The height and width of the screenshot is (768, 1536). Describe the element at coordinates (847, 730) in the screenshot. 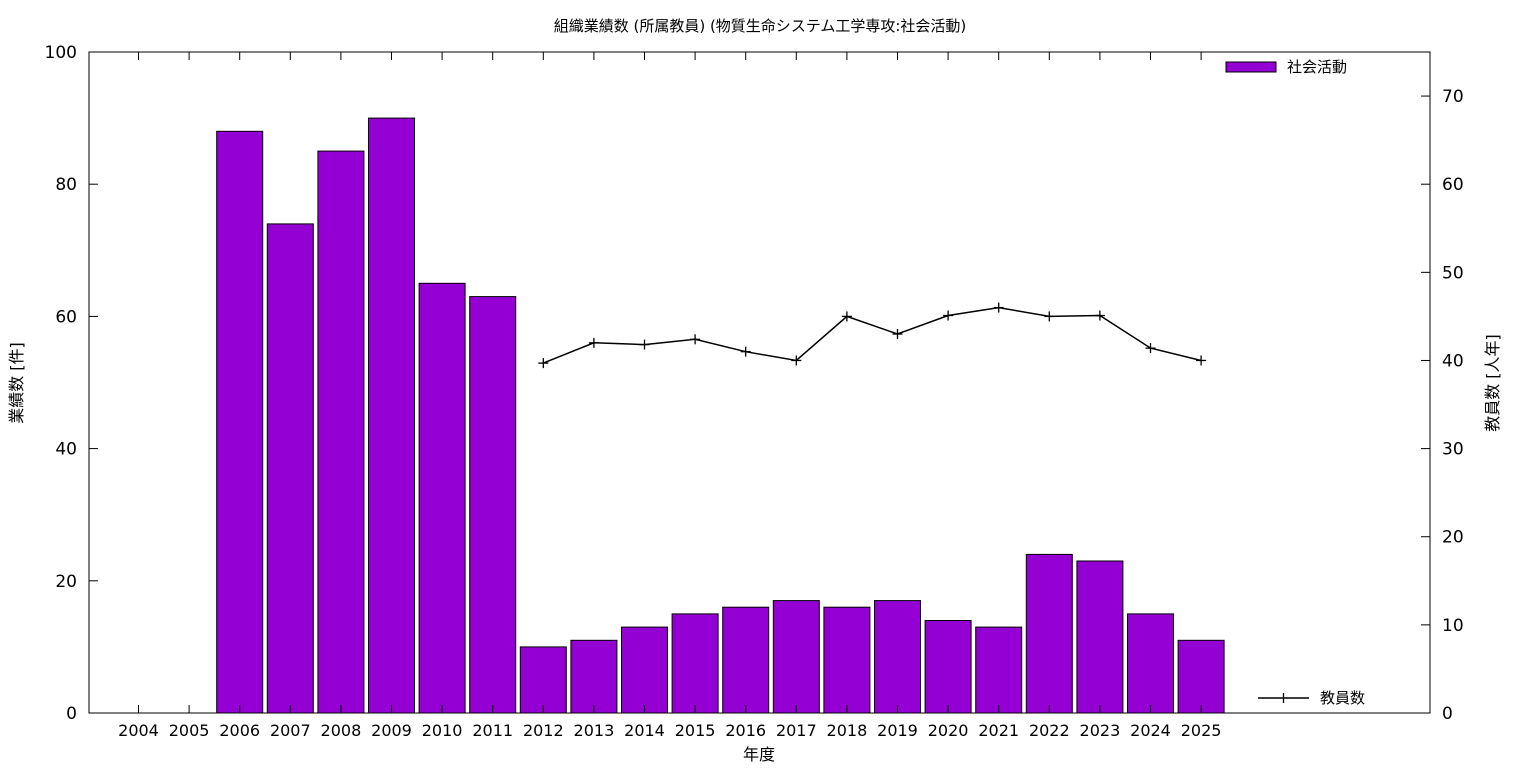

I see `x-tick-label: 2018` at that location.